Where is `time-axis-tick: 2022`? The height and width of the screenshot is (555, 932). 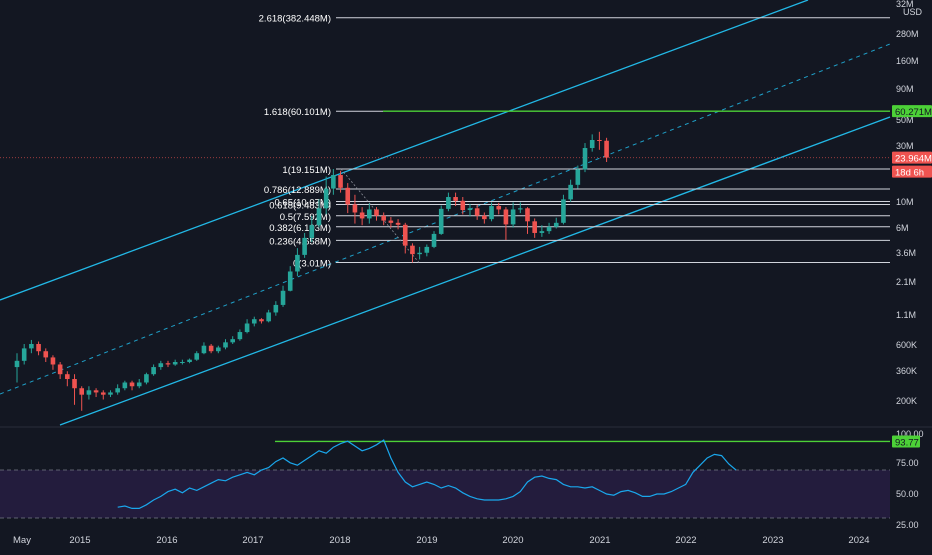 time-axis-tick: 2022 is located at coordinates (685, 540).